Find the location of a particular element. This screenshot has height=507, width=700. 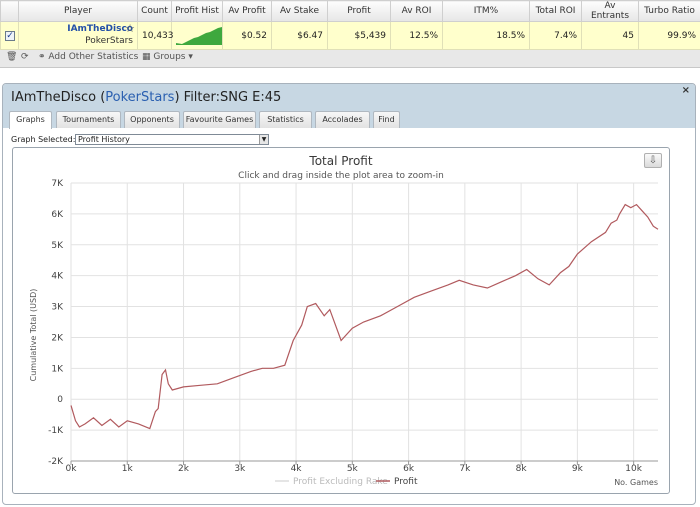

header-av-stake: Av Stake is located at coordinates (299, 11).